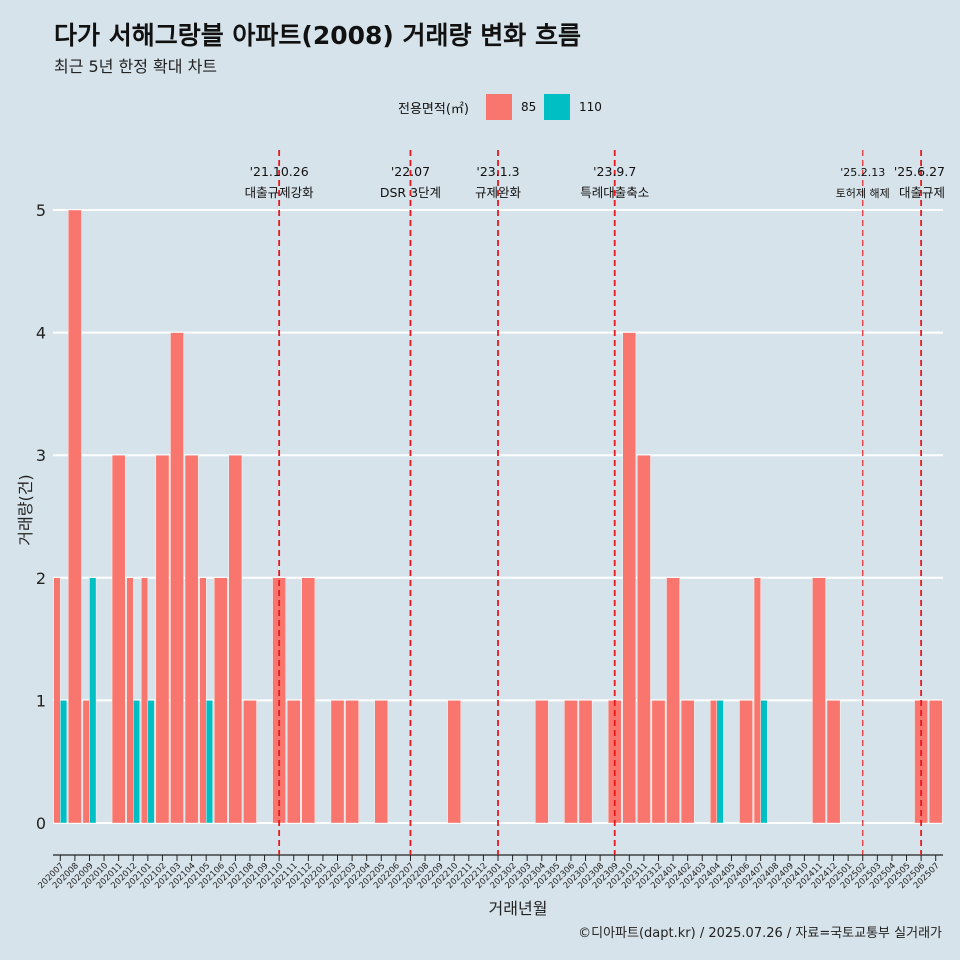 This screenshot has width=960, height=960. I want to click on y-tick-label: 3, so click(41, 455).